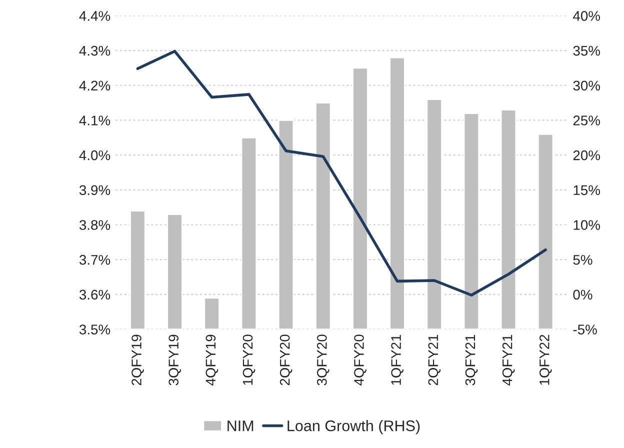 The width and height of the screenshot is (624, 448). What do you see at coordinates (587, 190) in the screenshot?
I see `y2-tick-label: 15%` at bounding box center [587, 190].